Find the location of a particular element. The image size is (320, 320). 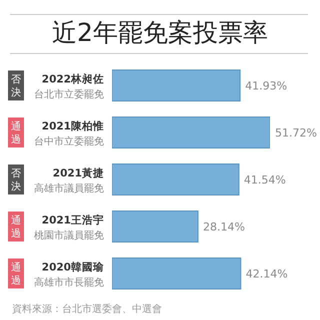

y-tick-label: 2020韓國瑜 is located at coordinates (73, 267).